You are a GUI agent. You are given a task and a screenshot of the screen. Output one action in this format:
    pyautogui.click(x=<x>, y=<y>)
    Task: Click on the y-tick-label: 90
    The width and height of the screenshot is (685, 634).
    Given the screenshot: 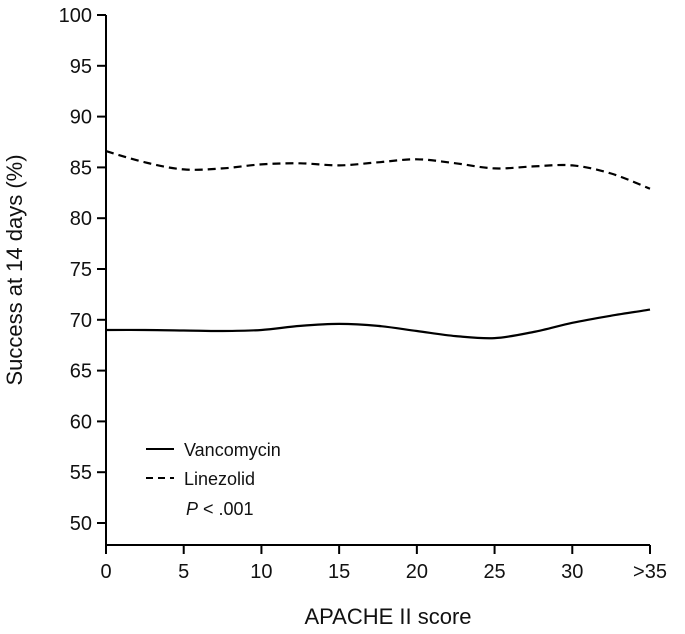 What is the action you would take?
    pyautogui.click(x=81, y=118)
    